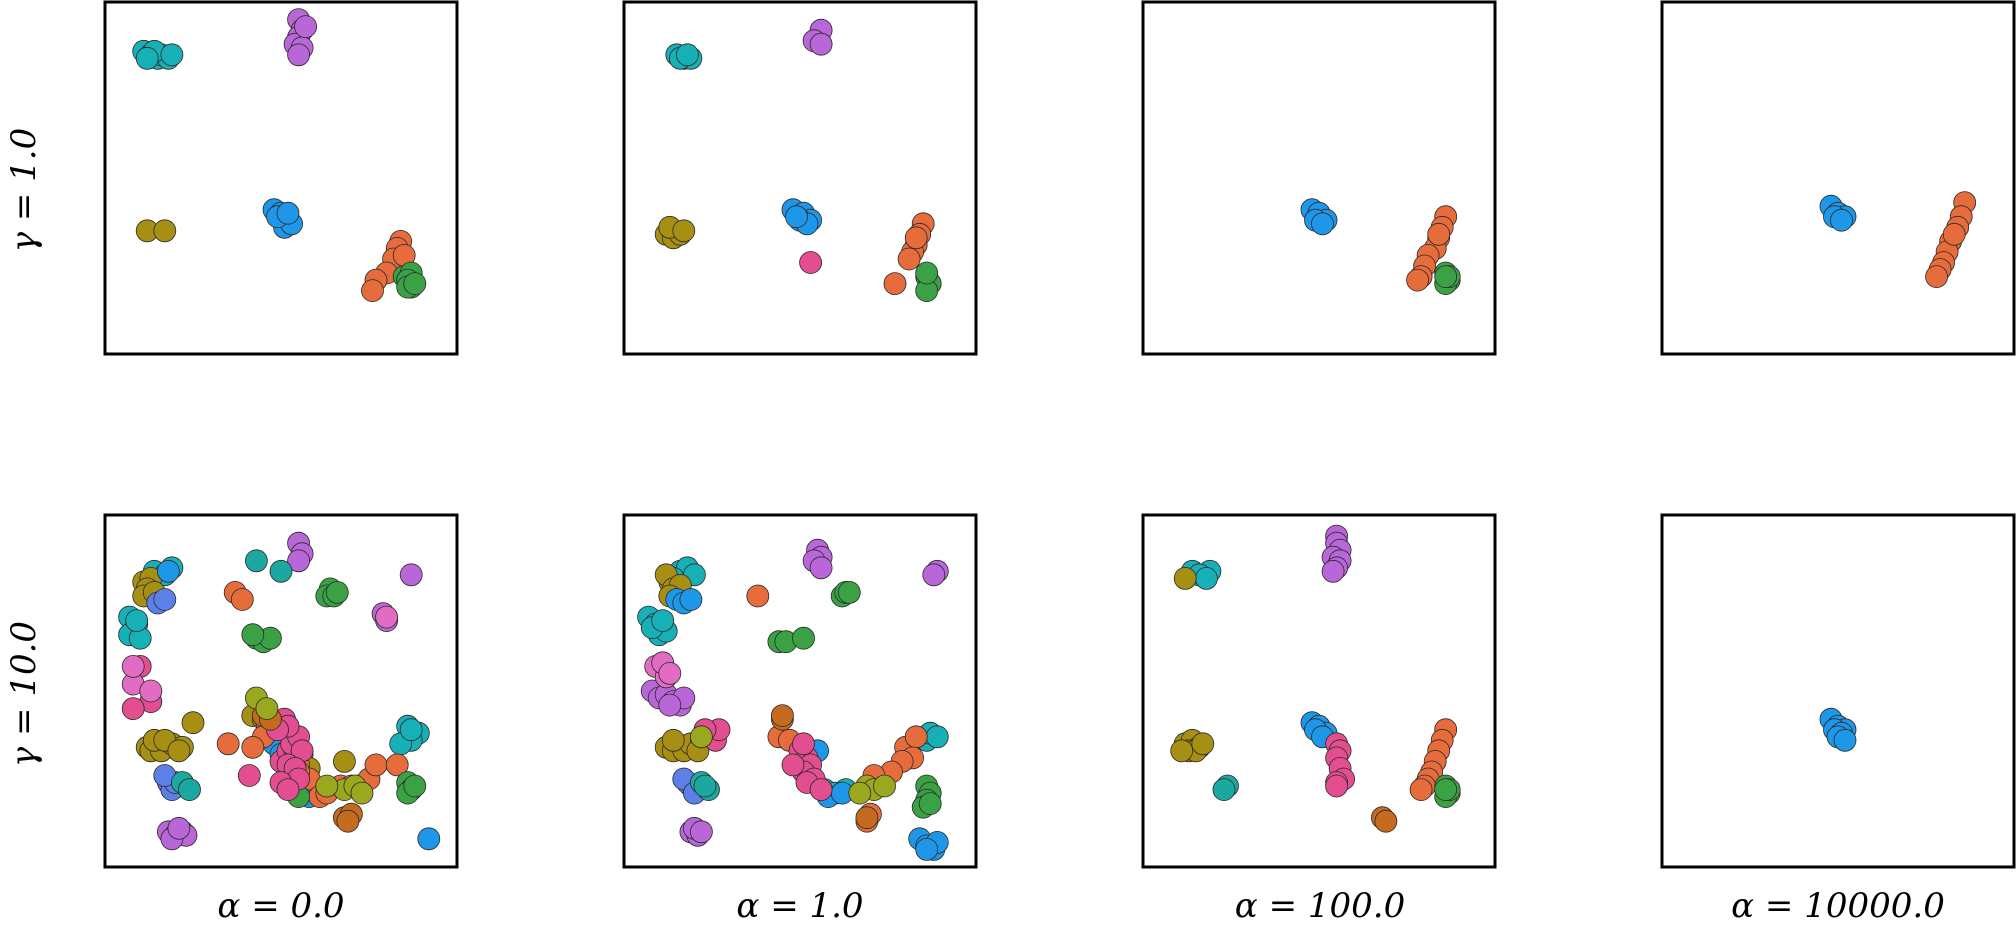 The image size is (2016, 929). What do you see at coordinates (24, 190) in the screenshot?
I see `row-label-gamma-1: γ = 1.0` at bounding box center [24, 190].